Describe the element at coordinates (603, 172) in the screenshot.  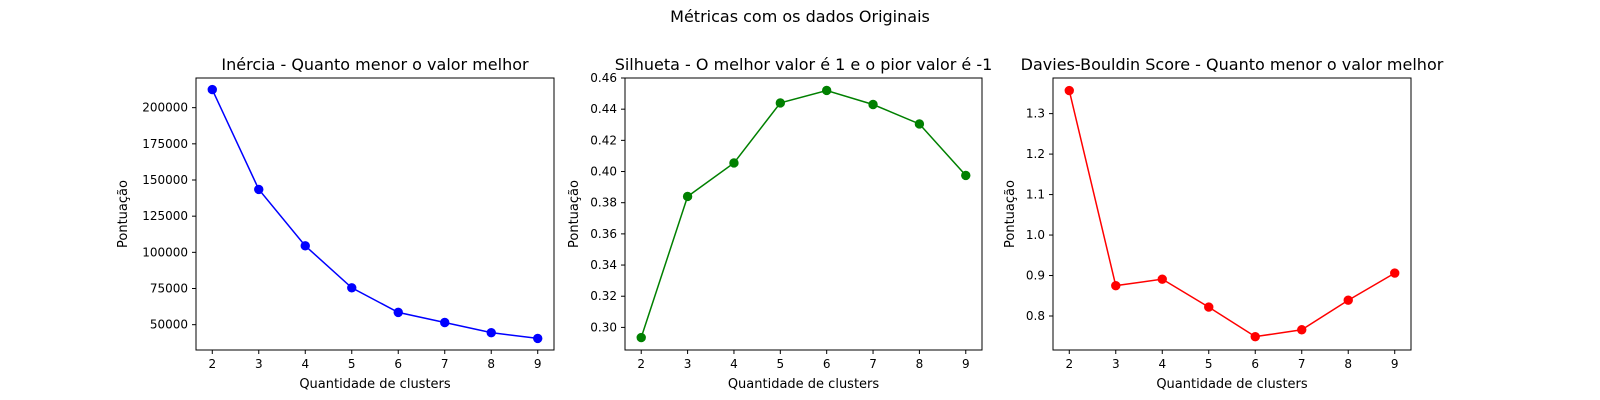
I see `y-tick-label: 0.40` at that location.